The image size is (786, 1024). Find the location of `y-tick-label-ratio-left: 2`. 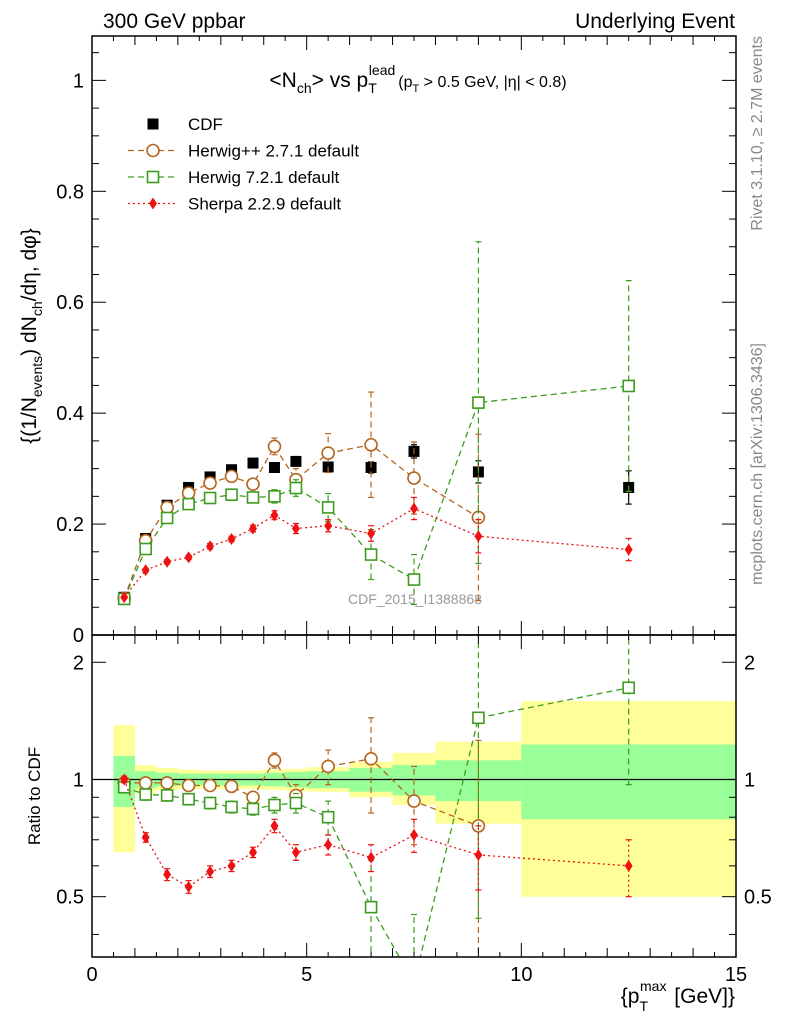

y-tick-label-ratio-left: 2 is located at coordinates (78, 663).